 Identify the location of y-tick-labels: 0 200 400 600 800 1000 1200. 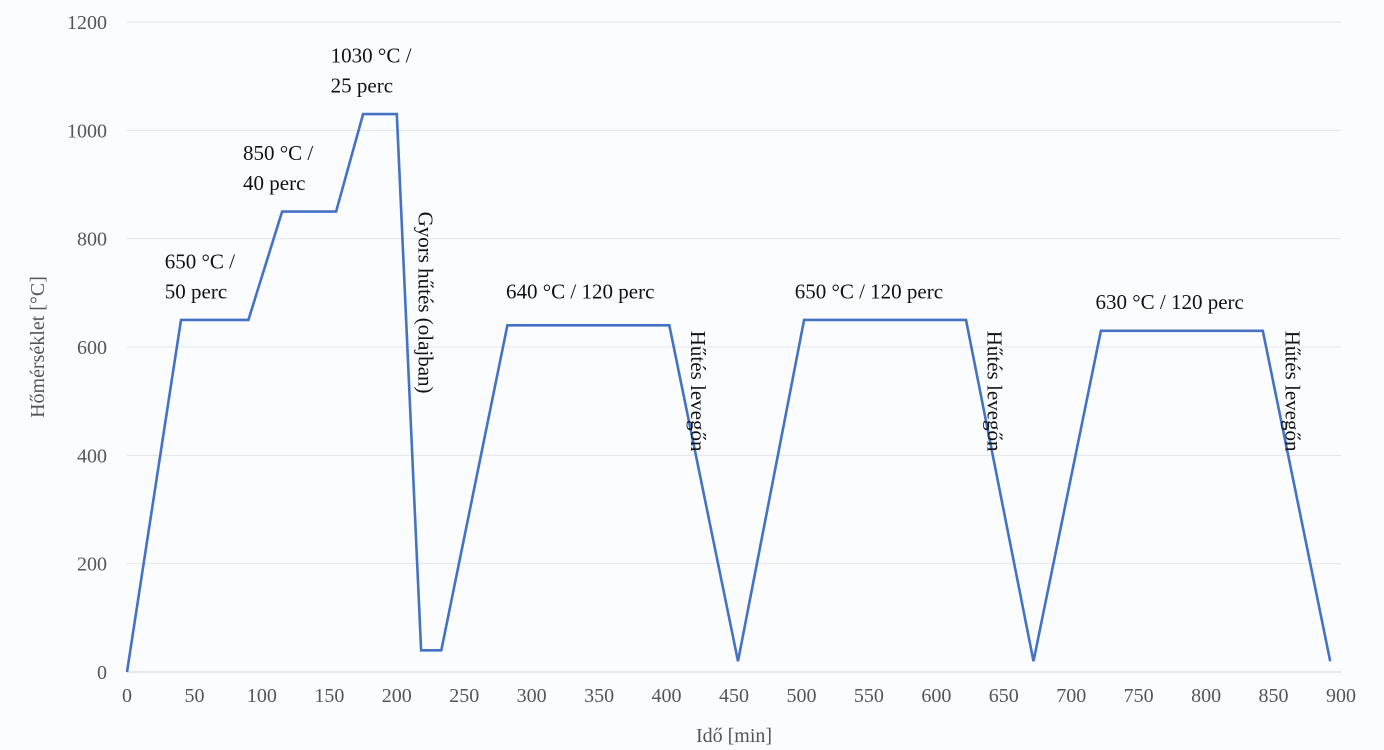
(87, 348).